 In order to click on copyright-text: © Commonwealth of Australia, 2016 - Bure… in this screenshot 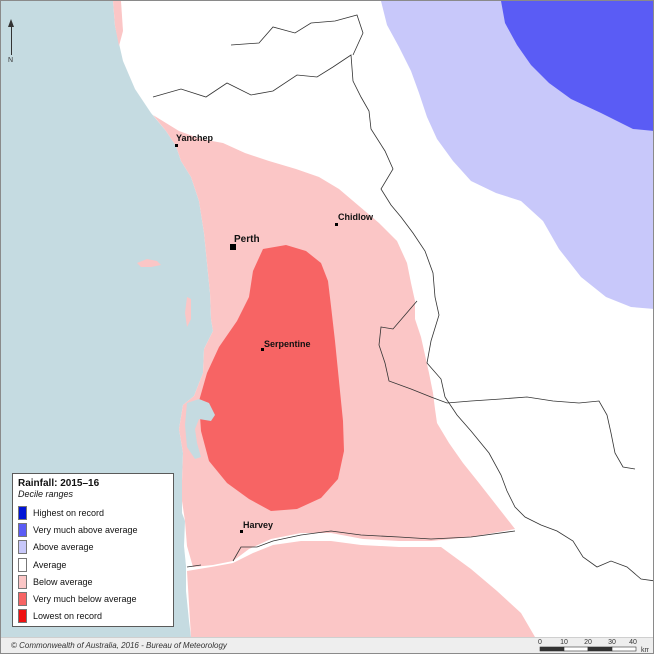, I will do `click(119, 645)`.